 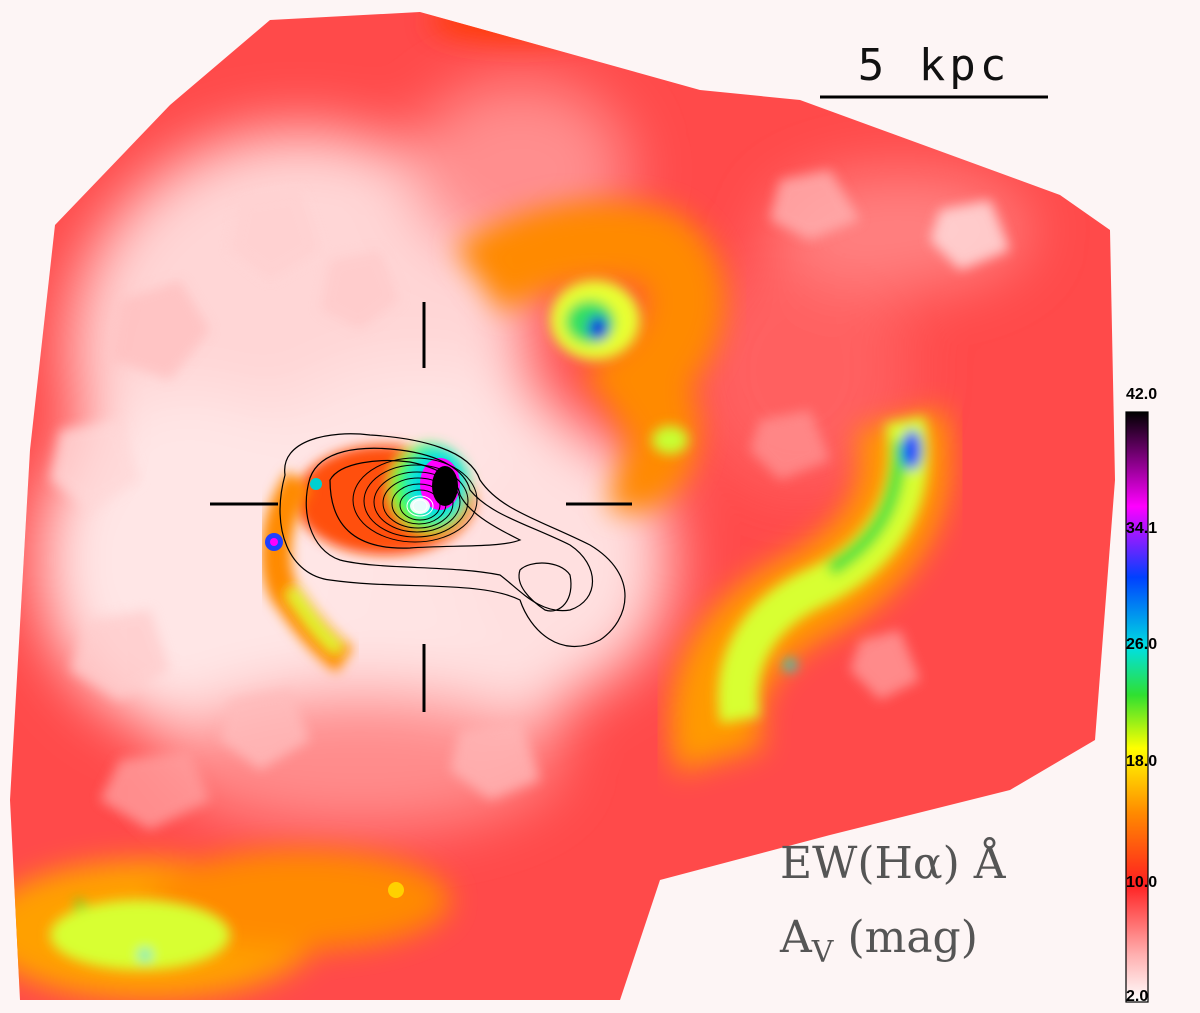 I want to click on colorbar-tick-18: 18.0, so click(x=1142, y=761).